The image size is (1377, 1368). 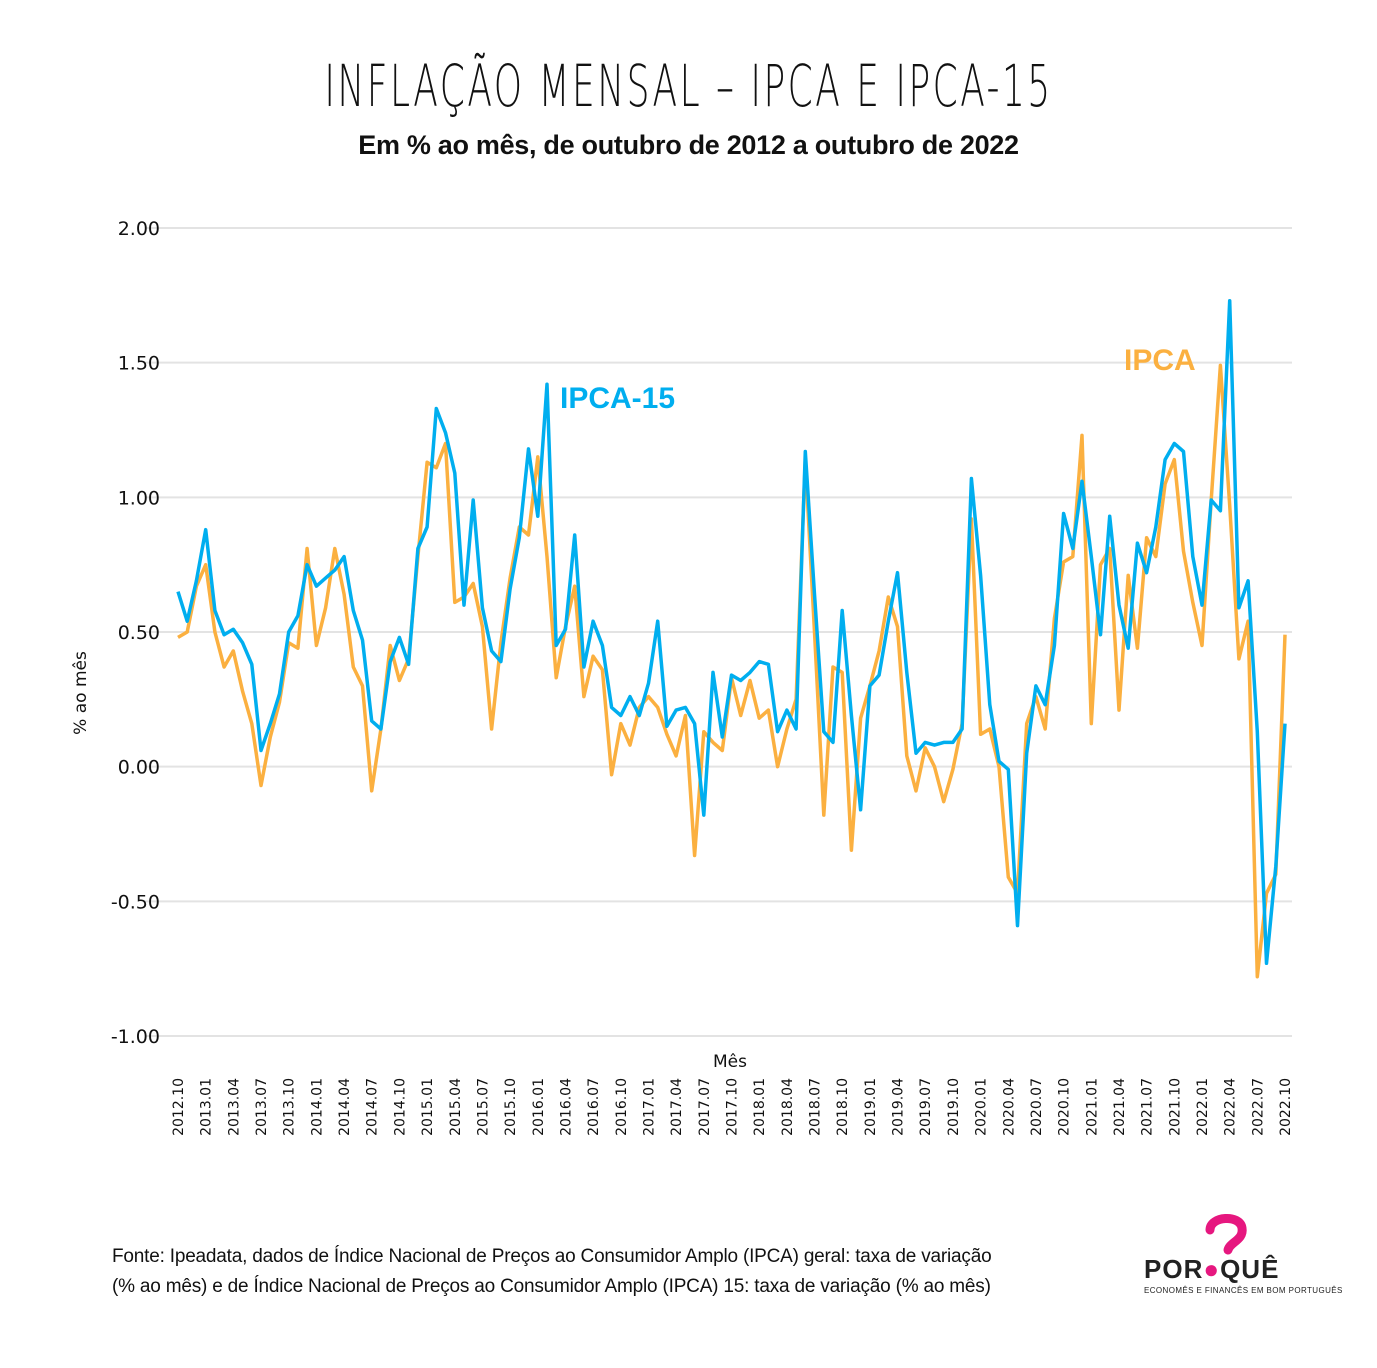 I want to click on x-tick-label: 2019.01, so click(x=871, y=1107).